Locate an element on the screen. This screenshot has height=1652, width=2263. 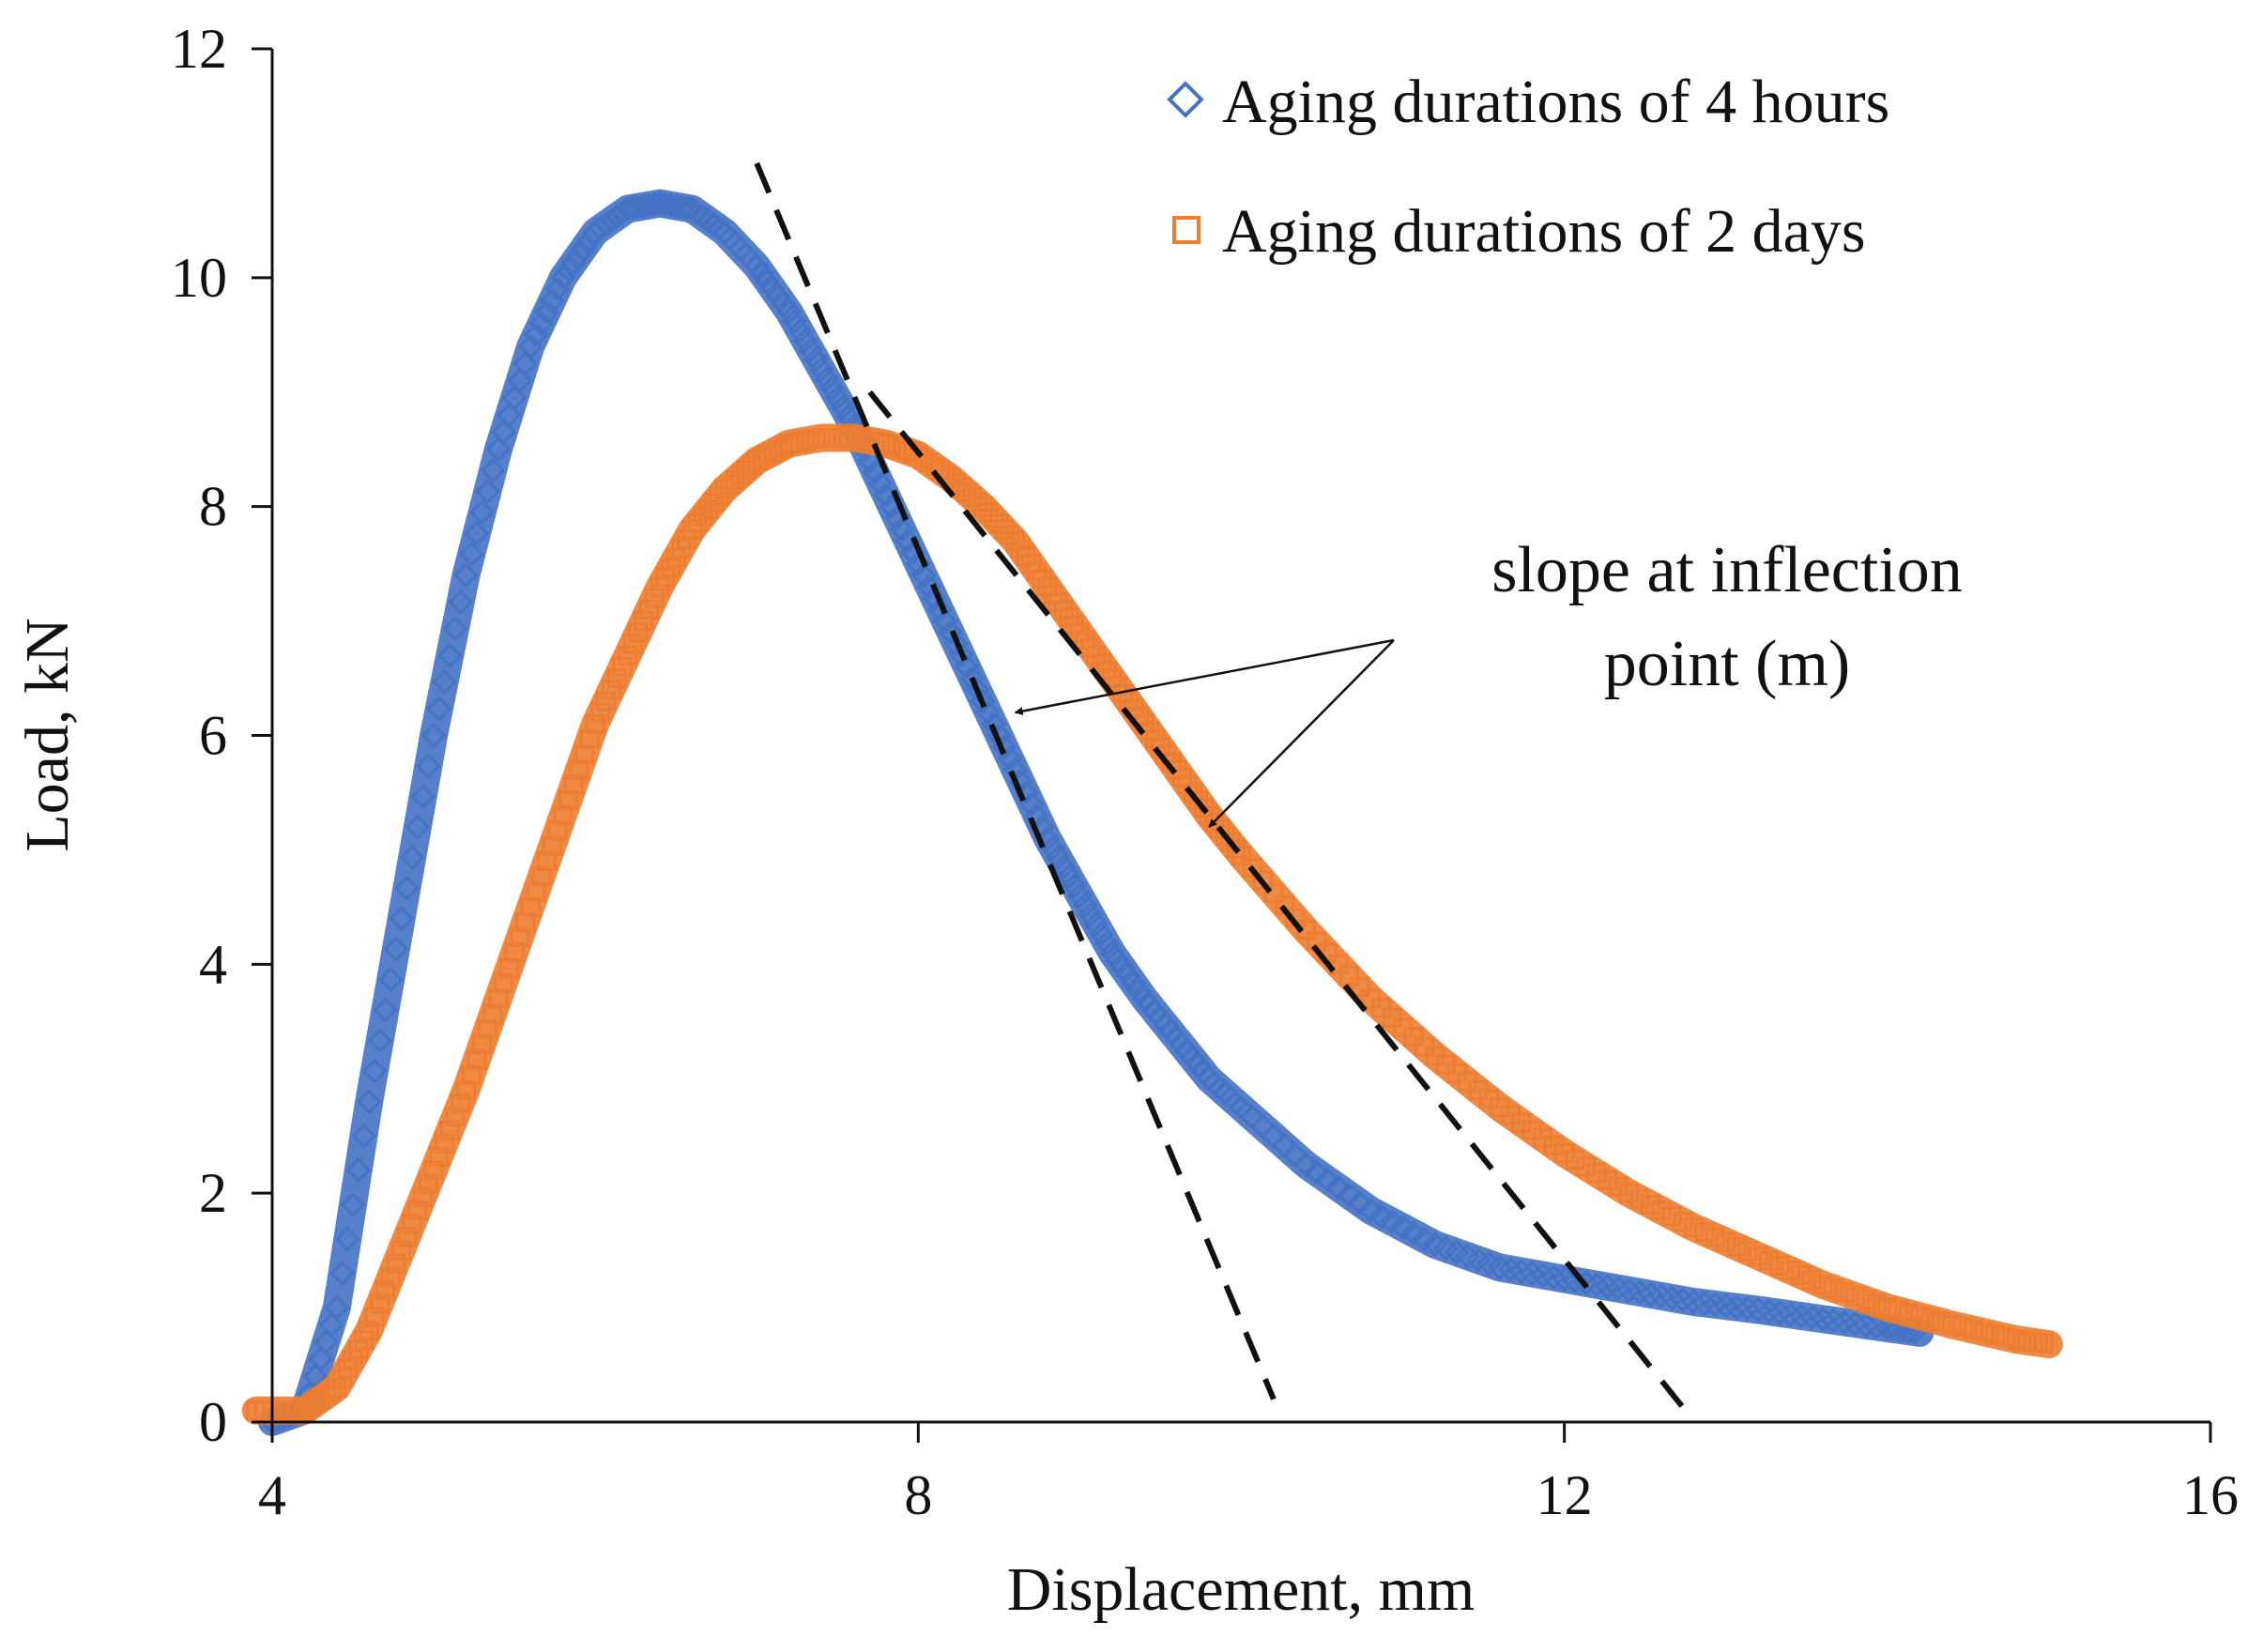
legend-label-2-days: Aging durations of 2 days is located at coordinates (1544, 231).